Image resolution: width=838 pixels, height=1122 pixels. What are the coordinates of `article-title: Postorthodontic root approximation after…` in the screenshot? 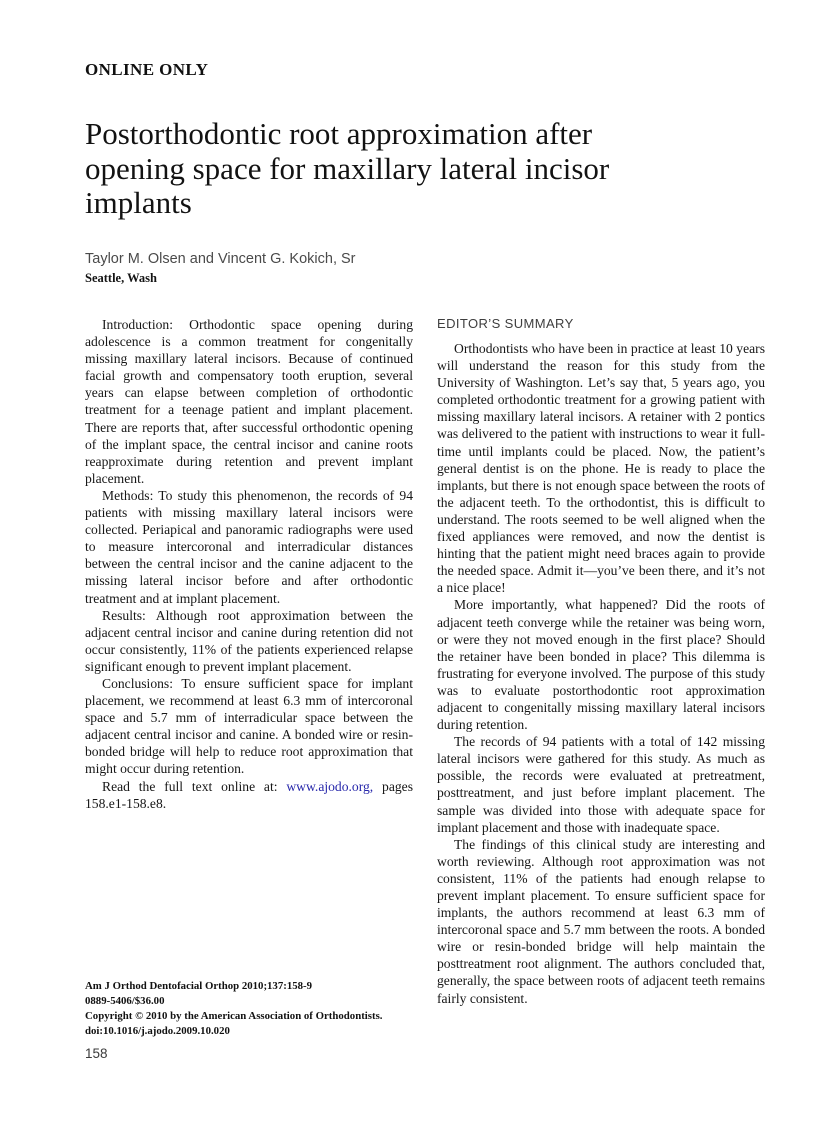 It's located at (347, 168).